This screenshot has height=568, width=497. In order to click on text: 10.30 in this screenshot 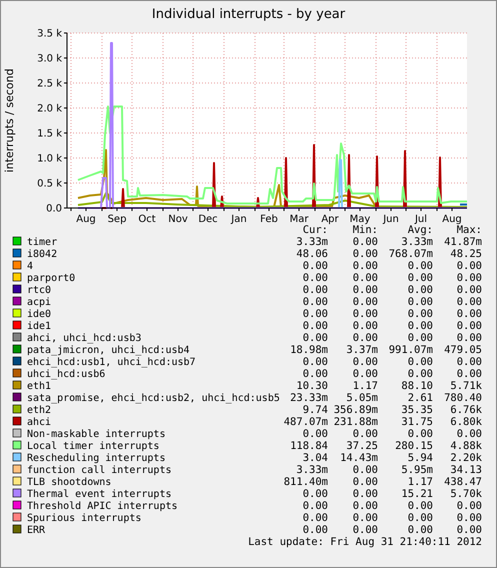, I will do `click(312, 386)`.